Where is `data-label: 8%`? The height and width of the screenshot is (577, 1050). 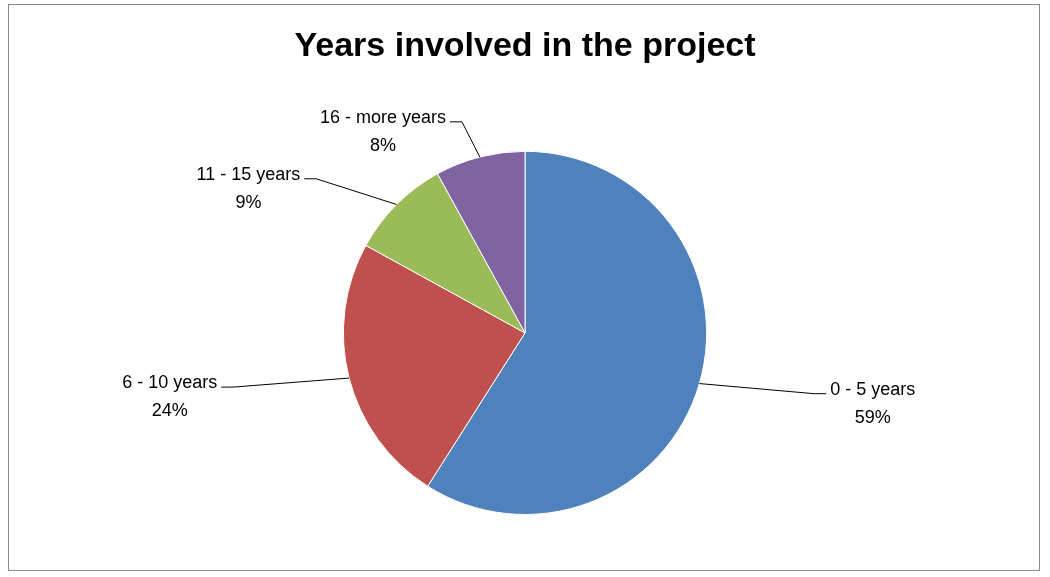 data-label: 8% is located at coordinates (382, 144).